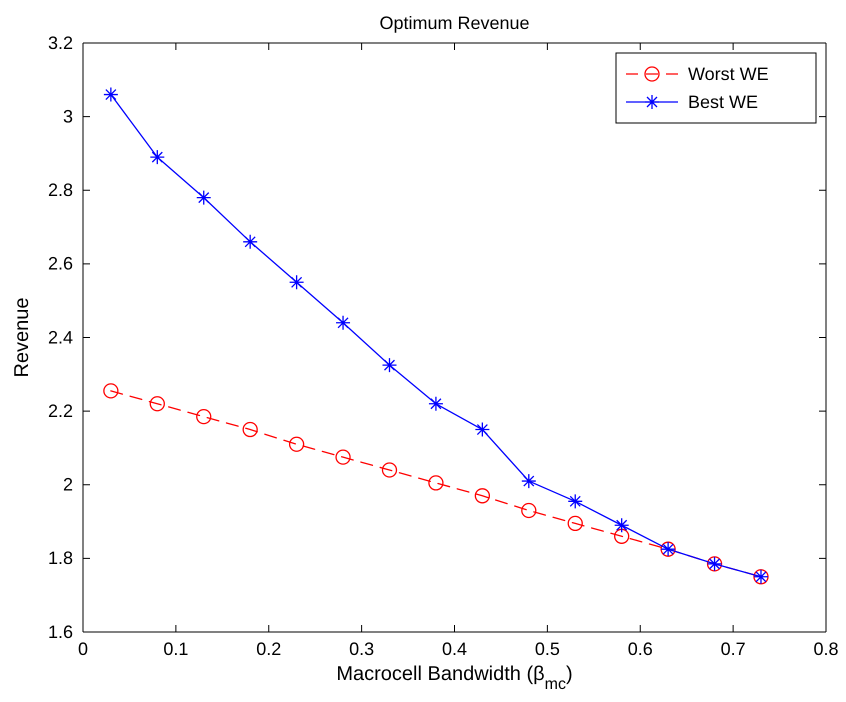 The image size is (846, 702). I want to click on y-tick-label: 2, so click(67, 484).